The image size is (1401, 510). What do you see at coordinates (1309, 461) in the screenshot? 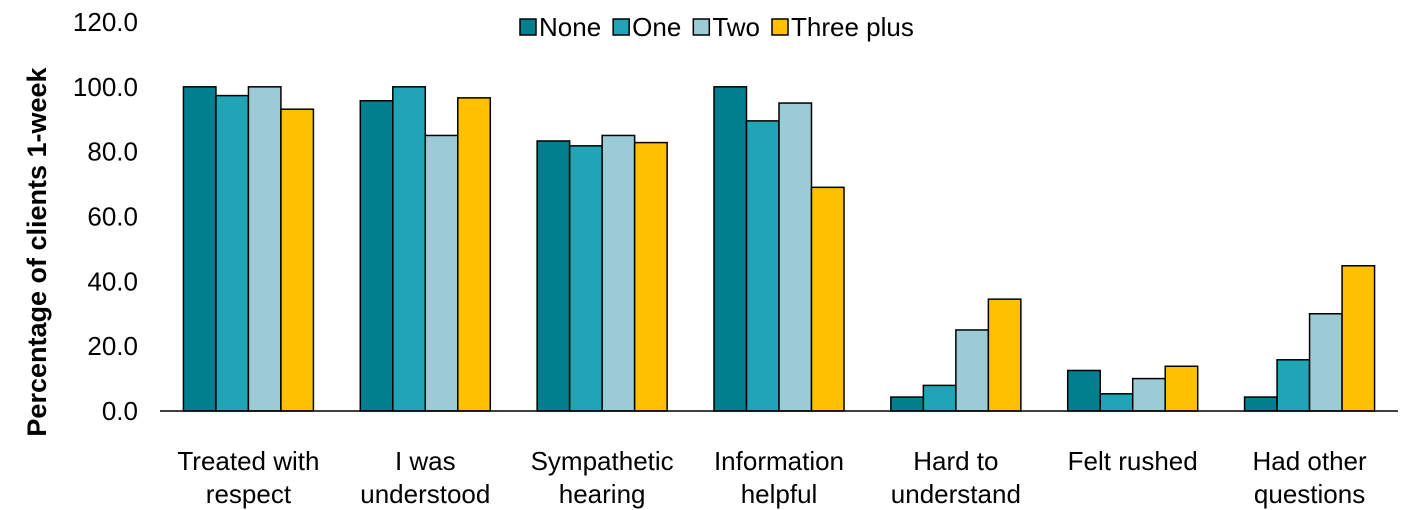
I see `x-category-label: Had other` at bounding box center [1309, 461].